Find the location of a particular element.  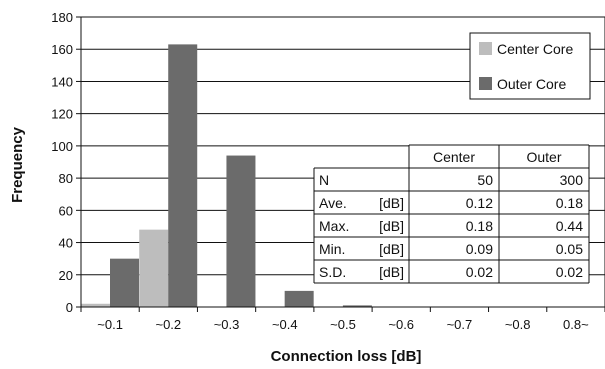

stats-value-outer: 0.05 is located at coordinates (569, 249).